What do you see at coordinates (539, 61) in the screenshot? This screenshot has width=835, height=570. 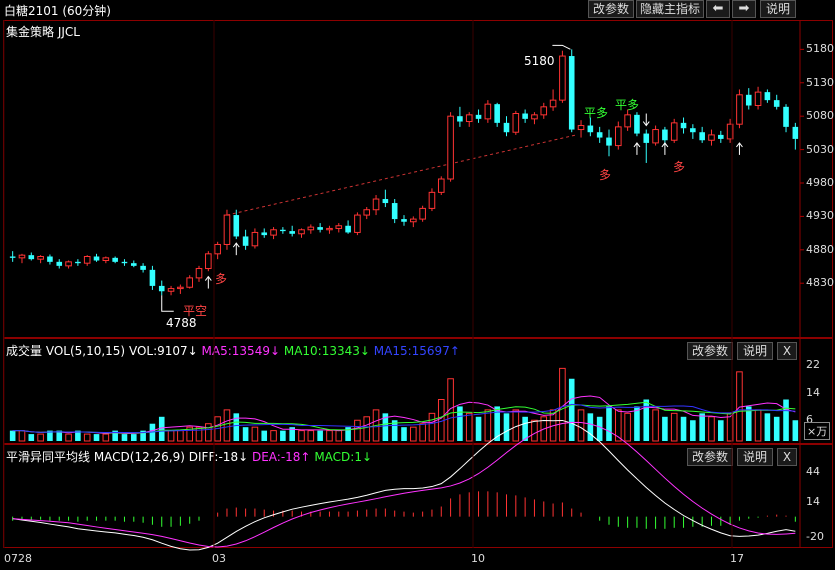 I see `high-price-label: 5180` at bounding box center [539, 61].